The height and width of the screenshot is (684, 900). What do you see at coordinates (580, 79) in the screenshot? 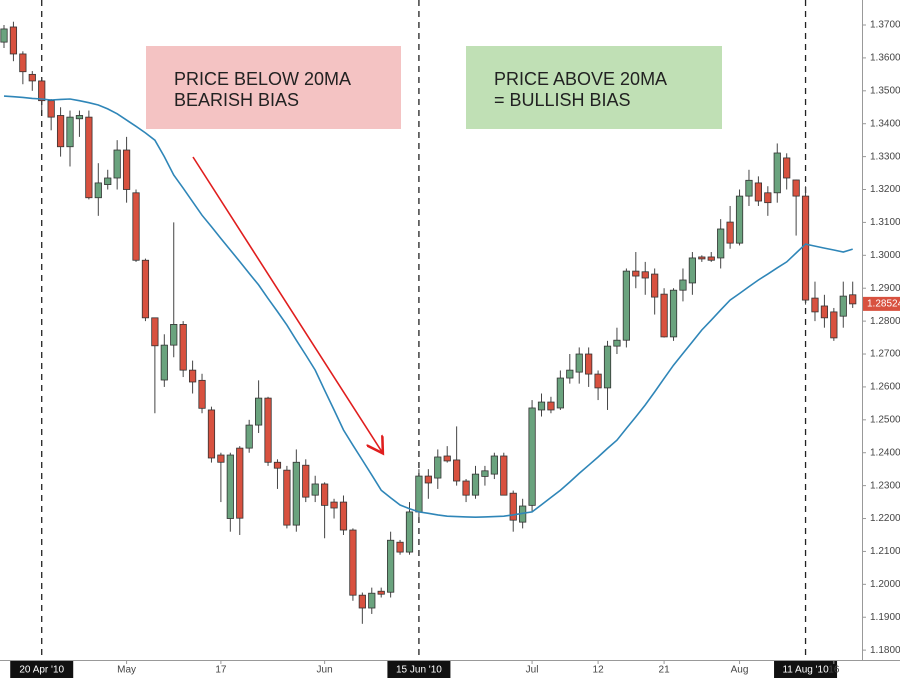
I see `annotation-text: PRICE ABOVE 20MA` at bounding box center [580, 79].